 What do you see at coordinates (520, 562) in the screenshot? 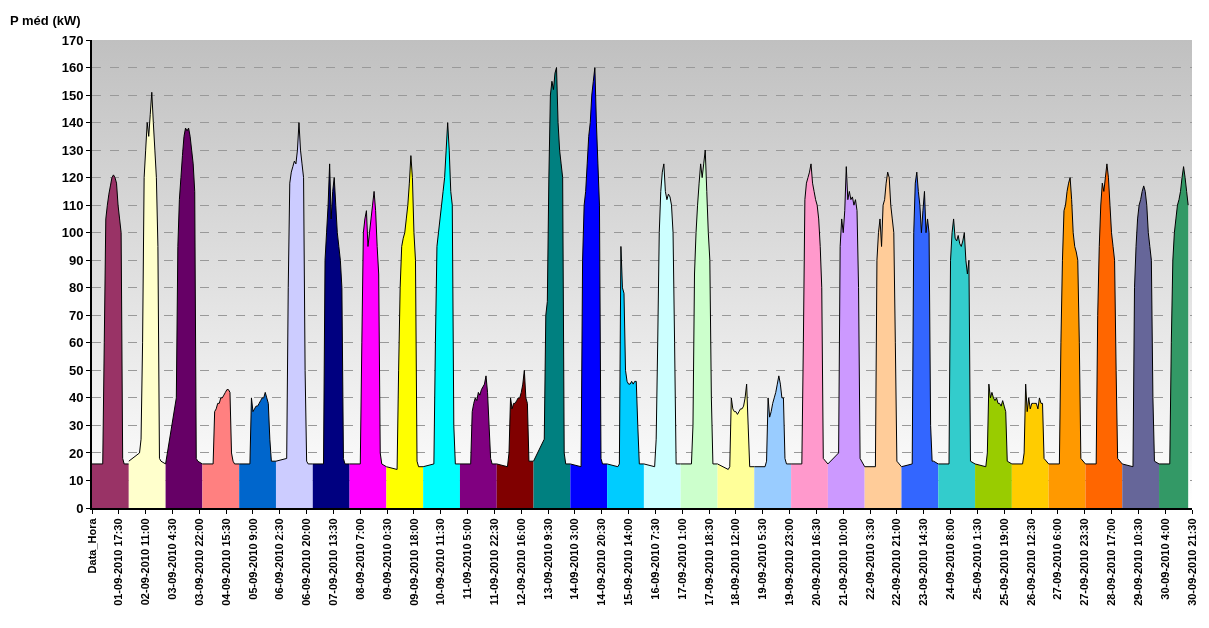
I see `x-tick-label: 12-09-2010 16:00` at bounding box center [520, 562].